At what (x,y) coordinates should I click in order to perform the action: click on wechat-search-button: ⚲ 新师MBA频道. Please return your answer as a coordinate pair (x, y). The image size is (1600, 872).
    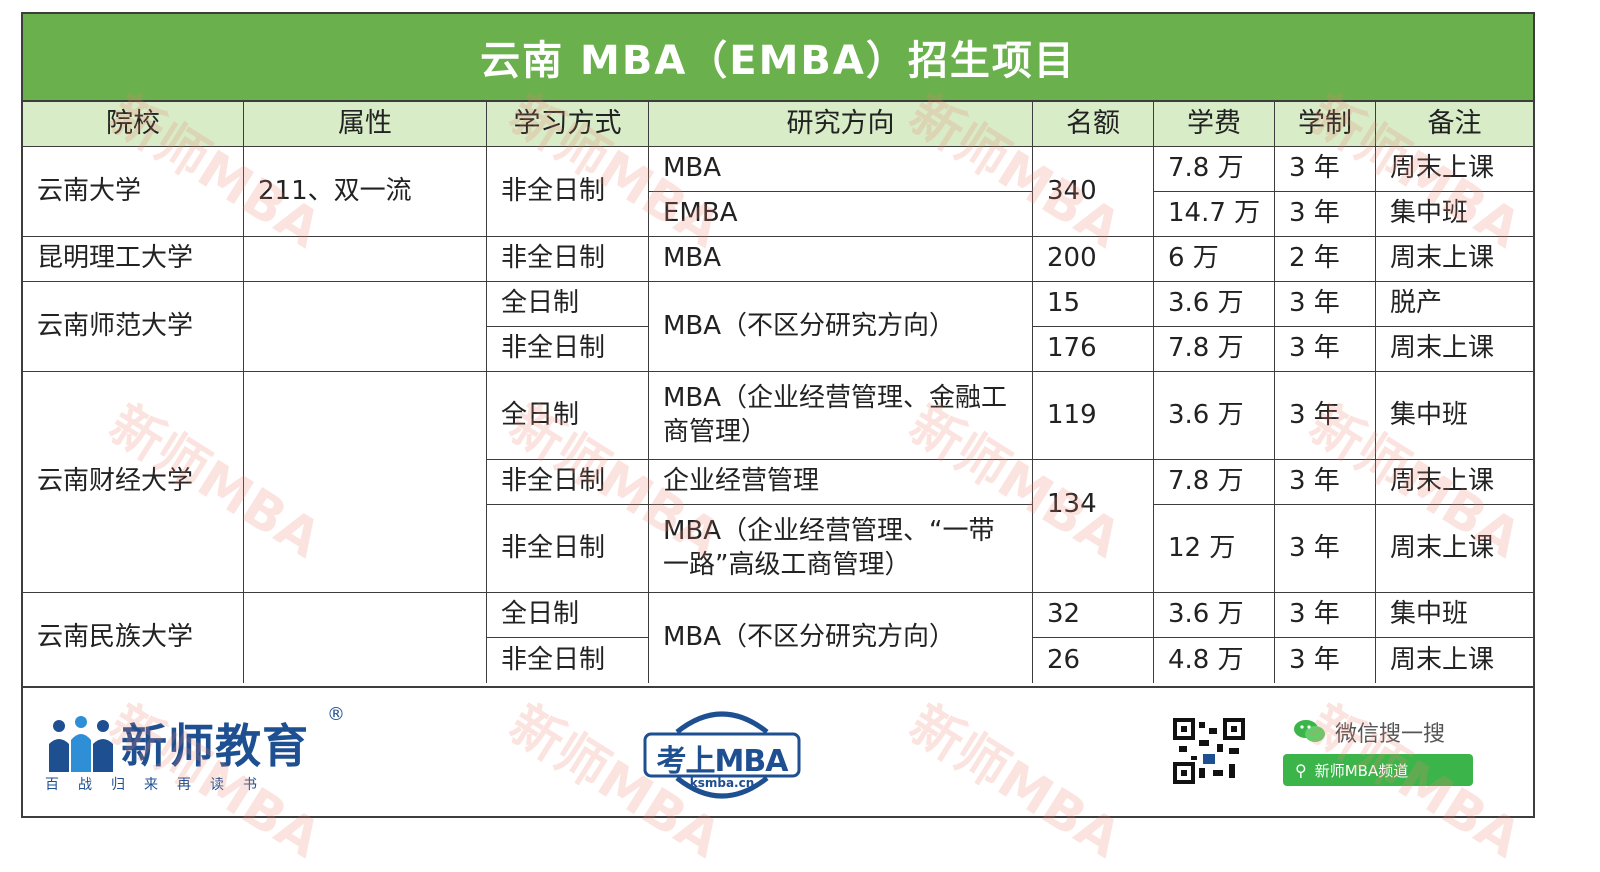
    Looking at the image, I should click on (1378, 770).